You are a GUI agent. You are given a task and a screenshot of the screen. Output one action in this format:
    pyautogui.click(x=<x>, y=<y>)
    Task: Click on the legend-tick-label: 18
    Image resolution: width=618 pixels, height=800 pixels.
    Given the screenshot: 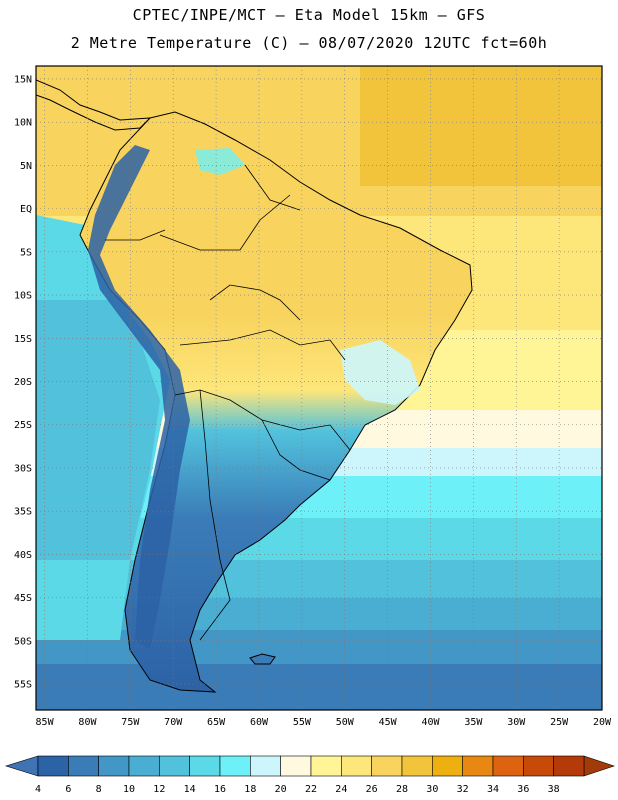 What is the action you would take?
    pyautogui.click(x=250, y=789)
    